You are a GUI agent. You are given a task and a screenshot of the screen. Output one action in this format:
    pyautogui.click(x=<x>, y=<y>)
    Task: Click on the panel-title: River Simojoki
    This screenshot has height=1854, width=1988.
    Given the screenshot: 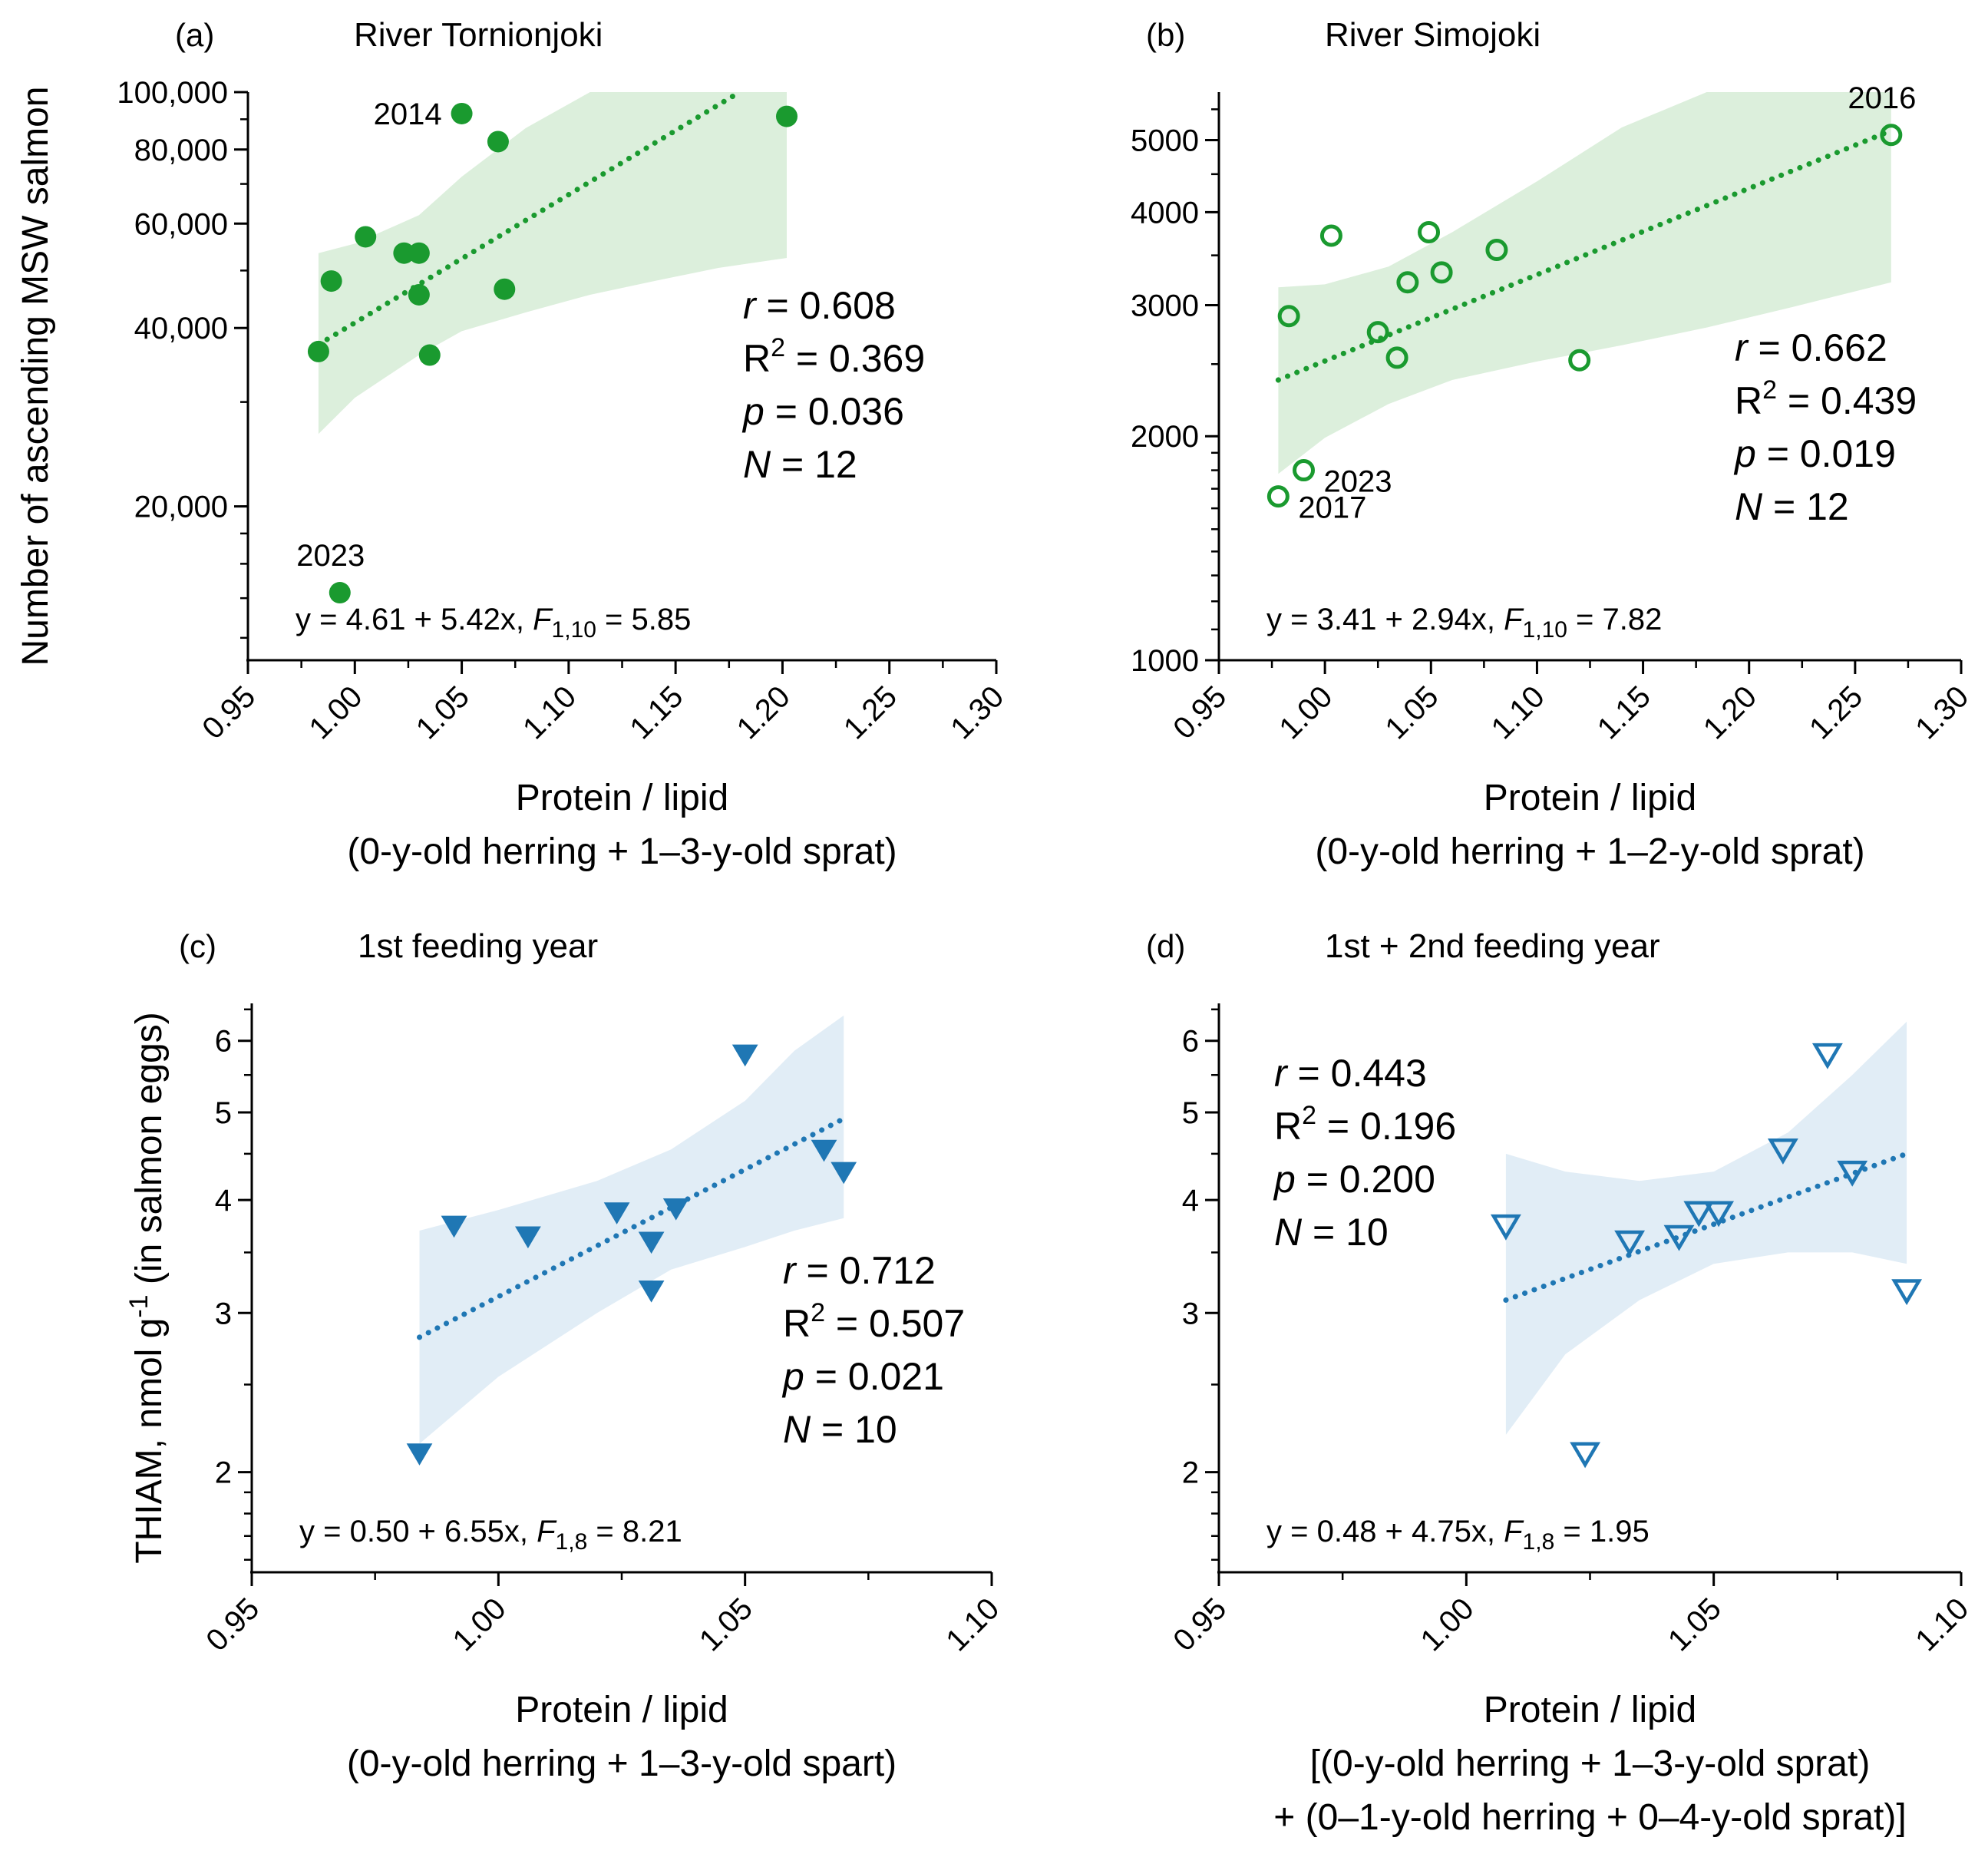 What is the action you would take?
    pyautogui.click(x=1433, y=35)
    